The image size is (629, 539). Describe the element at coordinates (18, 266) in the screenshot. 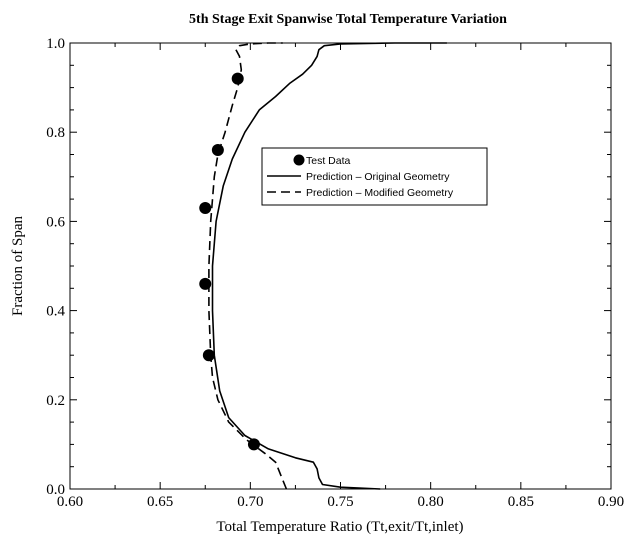

I see `y-axis-label: Fraction of Span` at that location.